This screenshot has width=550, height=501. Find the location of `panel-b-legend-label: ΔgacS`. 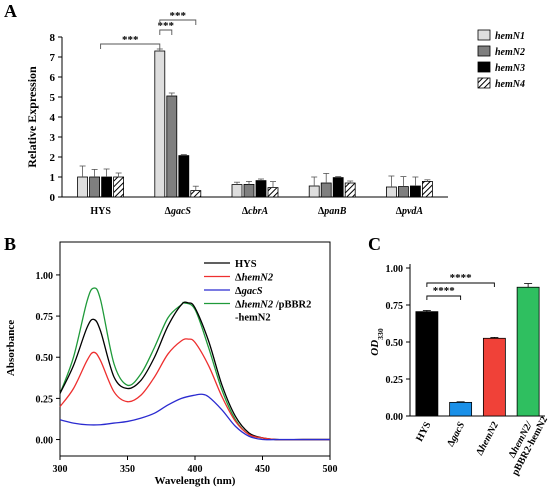

panel-b-legend-label: ΔgacS is located at coordinates (249, 291).